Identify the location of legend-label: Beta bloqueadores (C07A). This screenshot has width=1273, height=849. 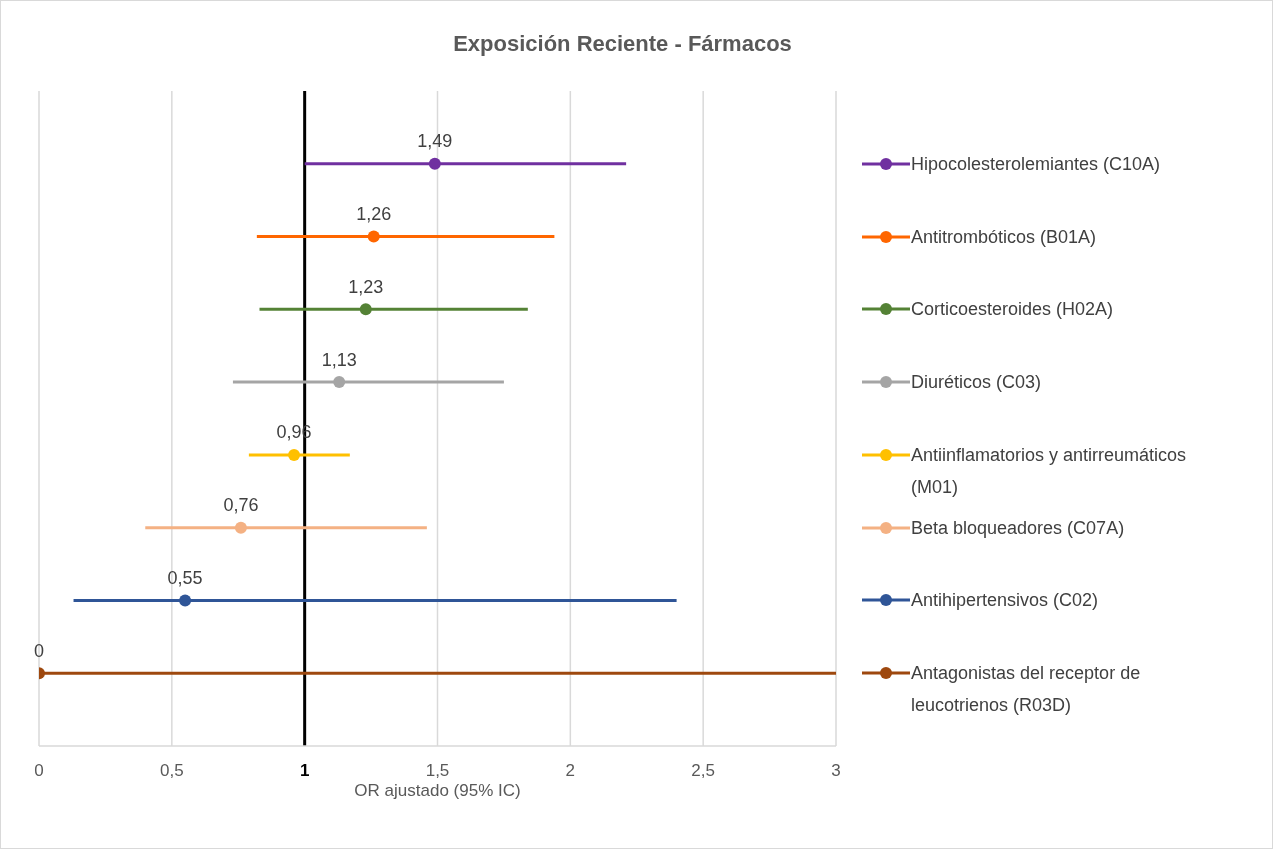
(1018, 528).